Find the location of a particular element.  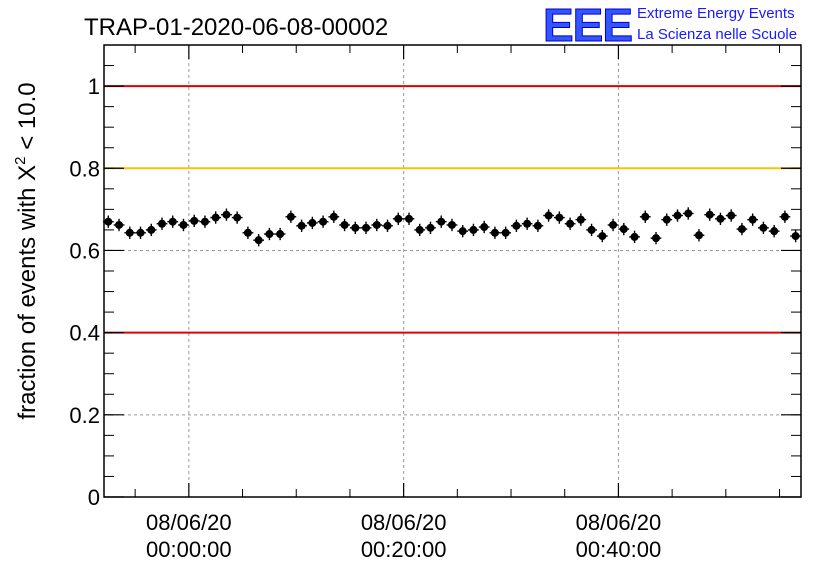

y-tick-label: 0.2 is located at coordinates (84, 415).